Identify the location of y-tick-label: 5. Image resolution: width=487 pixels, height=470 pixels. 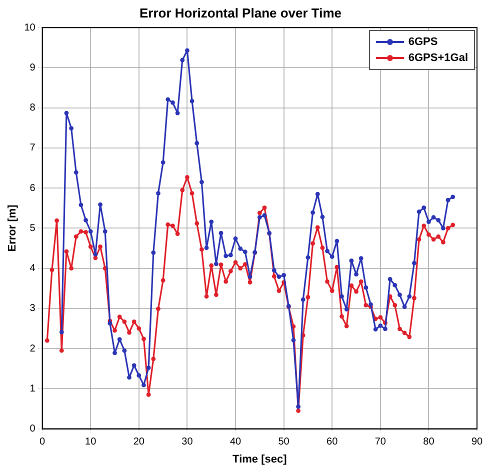
(33, 228).